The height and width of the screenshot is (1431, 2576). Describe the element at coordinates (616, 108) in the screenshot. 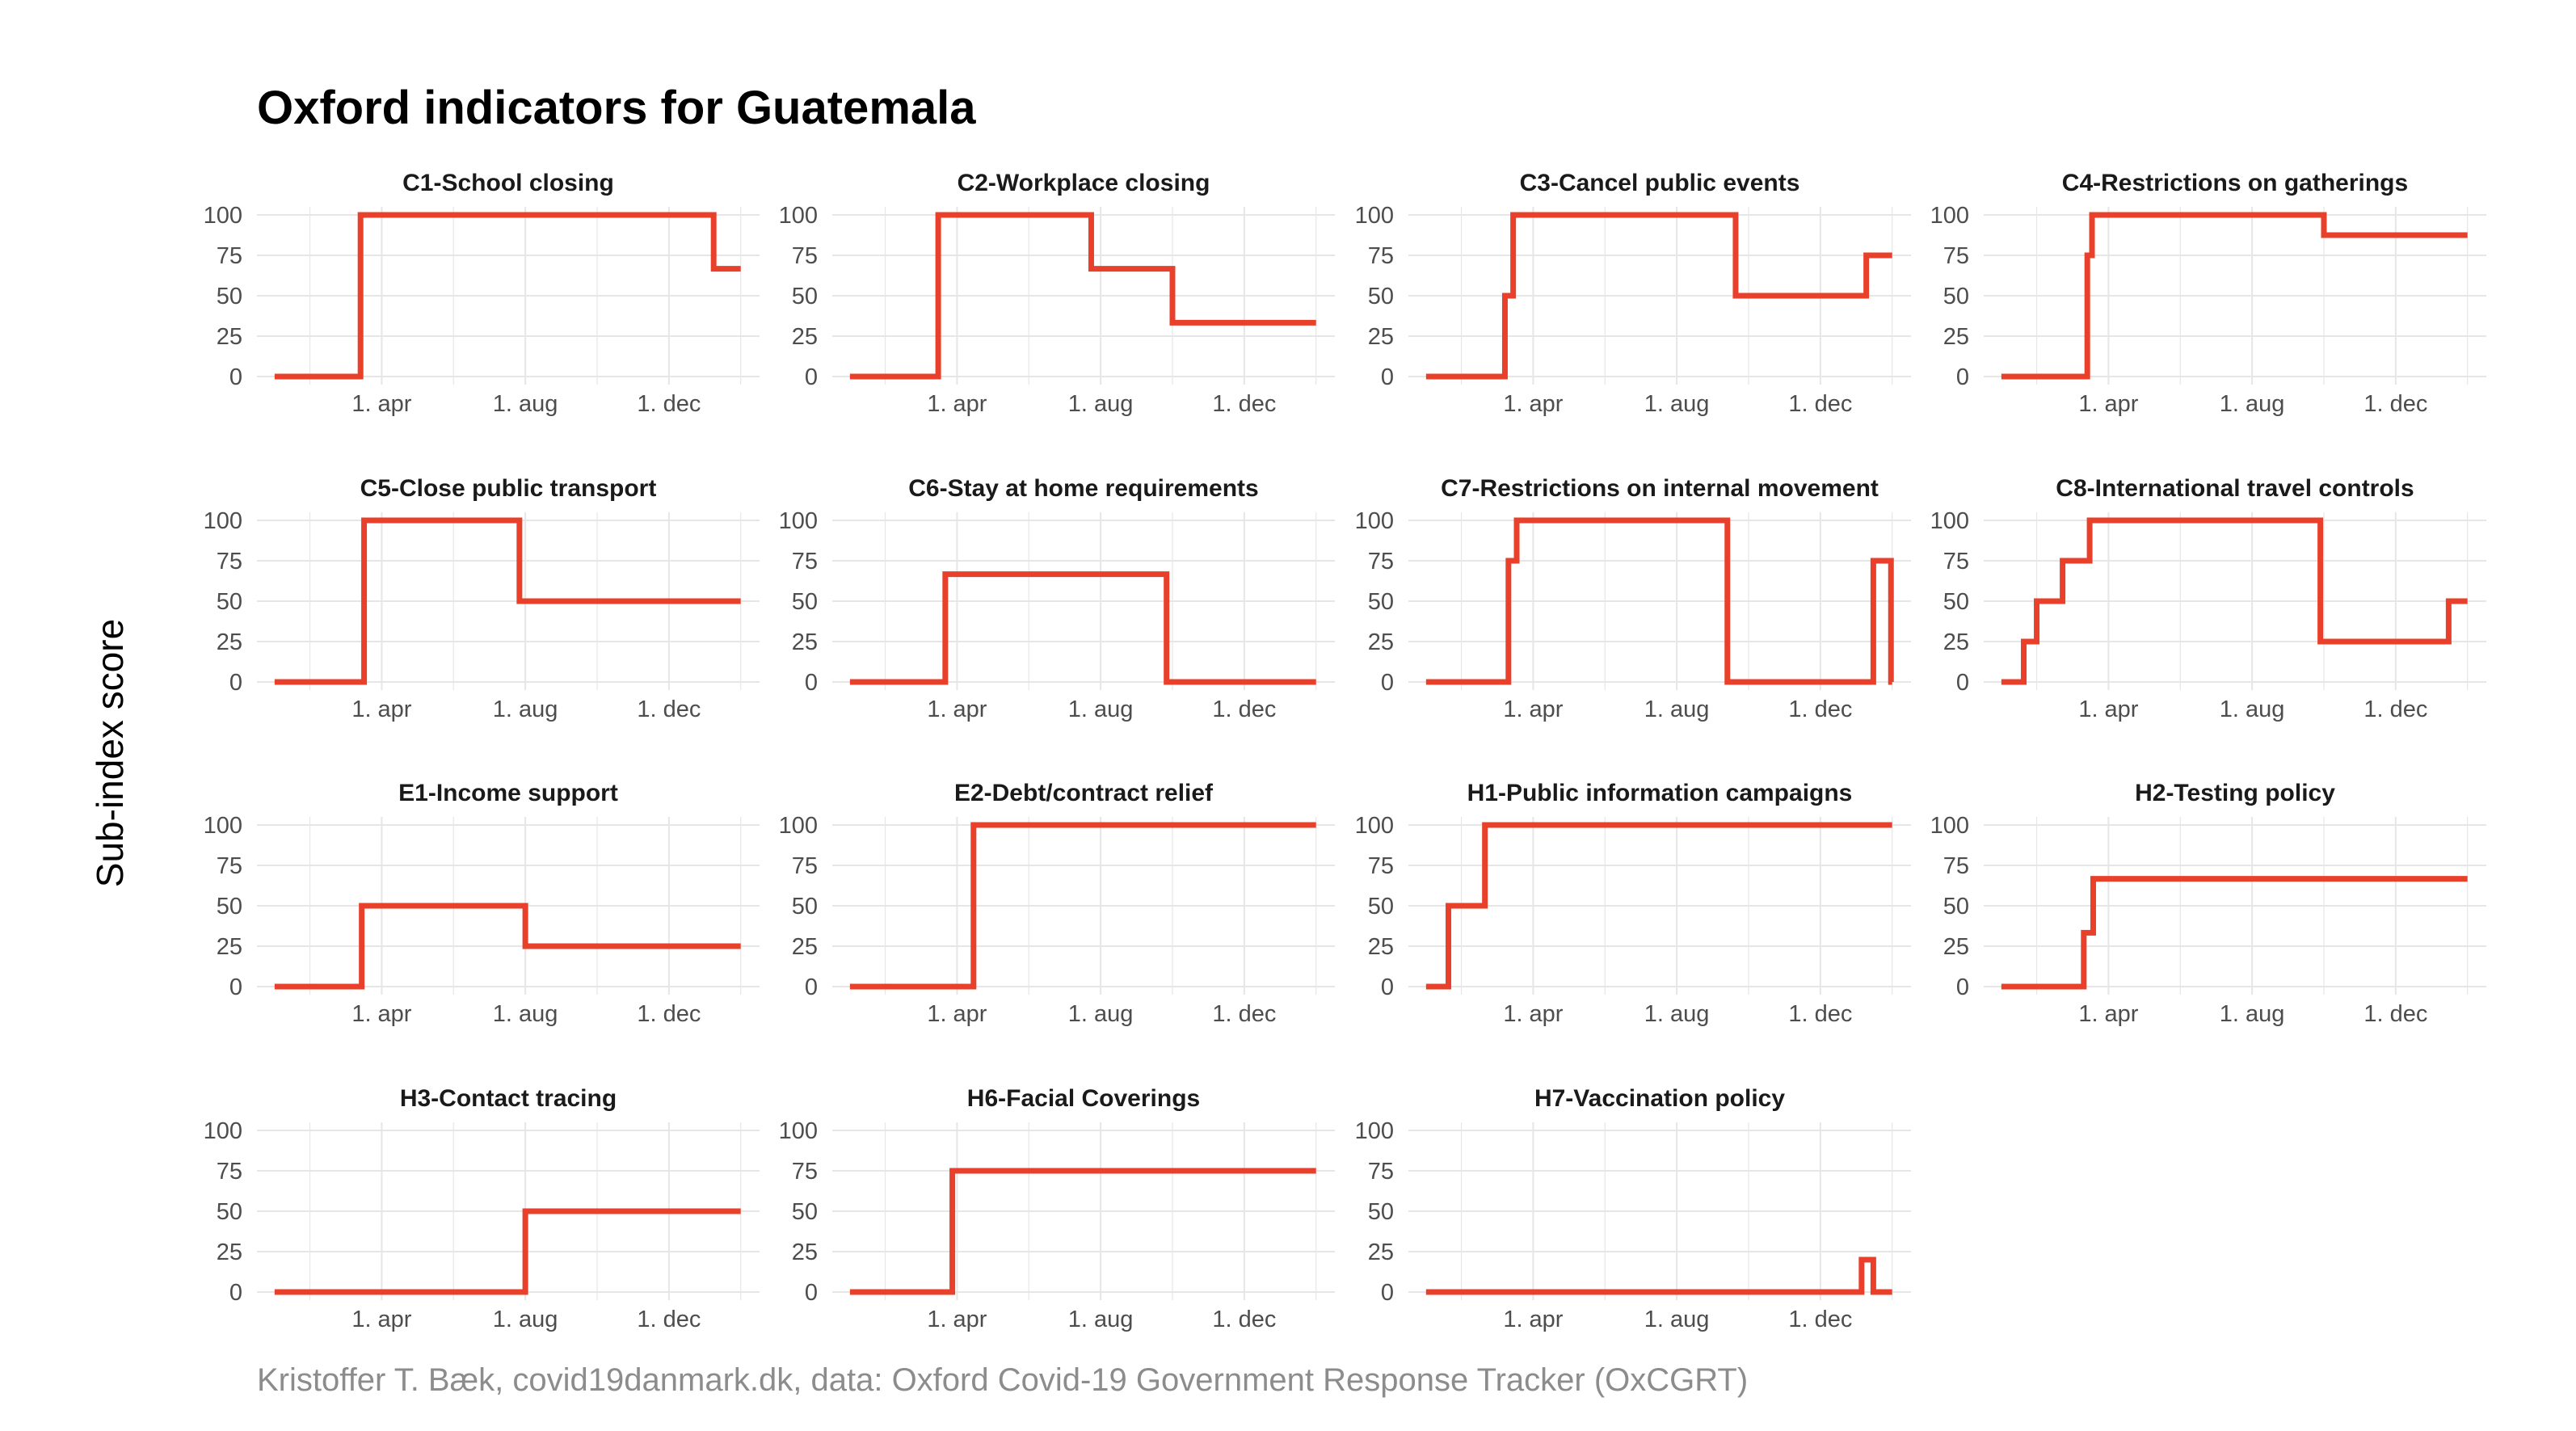

I see `page-title: Oxford indicators for Guatemala` at that location.